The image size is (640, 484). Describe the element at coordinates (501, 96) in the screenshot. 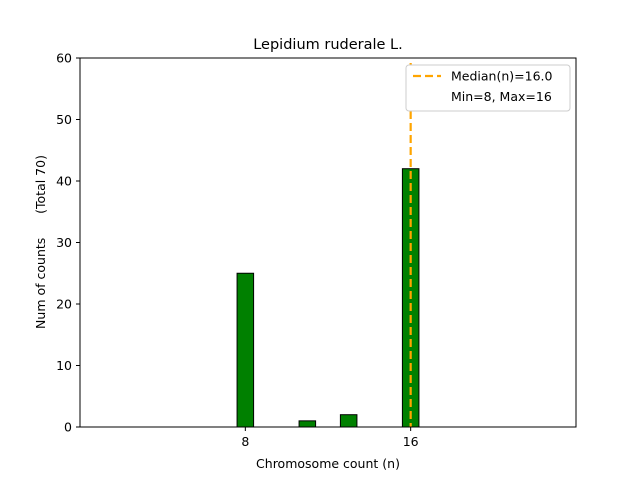

I see `legend-entry-minmax: Min=8, Max=16` at that location.